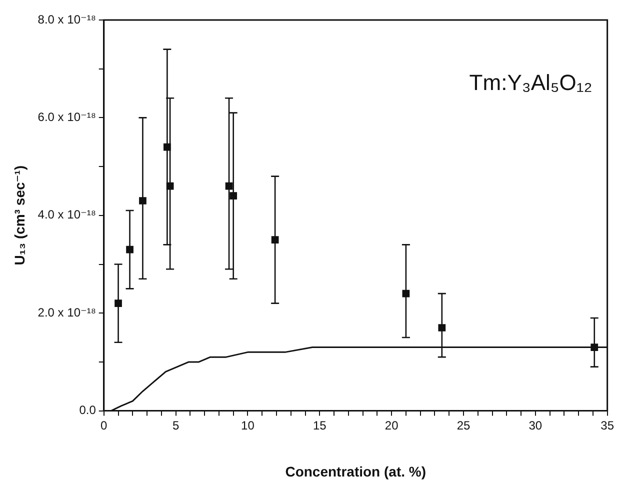  Describe the element at coordinates (607, 425) in the screenshot. I see `x-tick-label: 35` at that location.